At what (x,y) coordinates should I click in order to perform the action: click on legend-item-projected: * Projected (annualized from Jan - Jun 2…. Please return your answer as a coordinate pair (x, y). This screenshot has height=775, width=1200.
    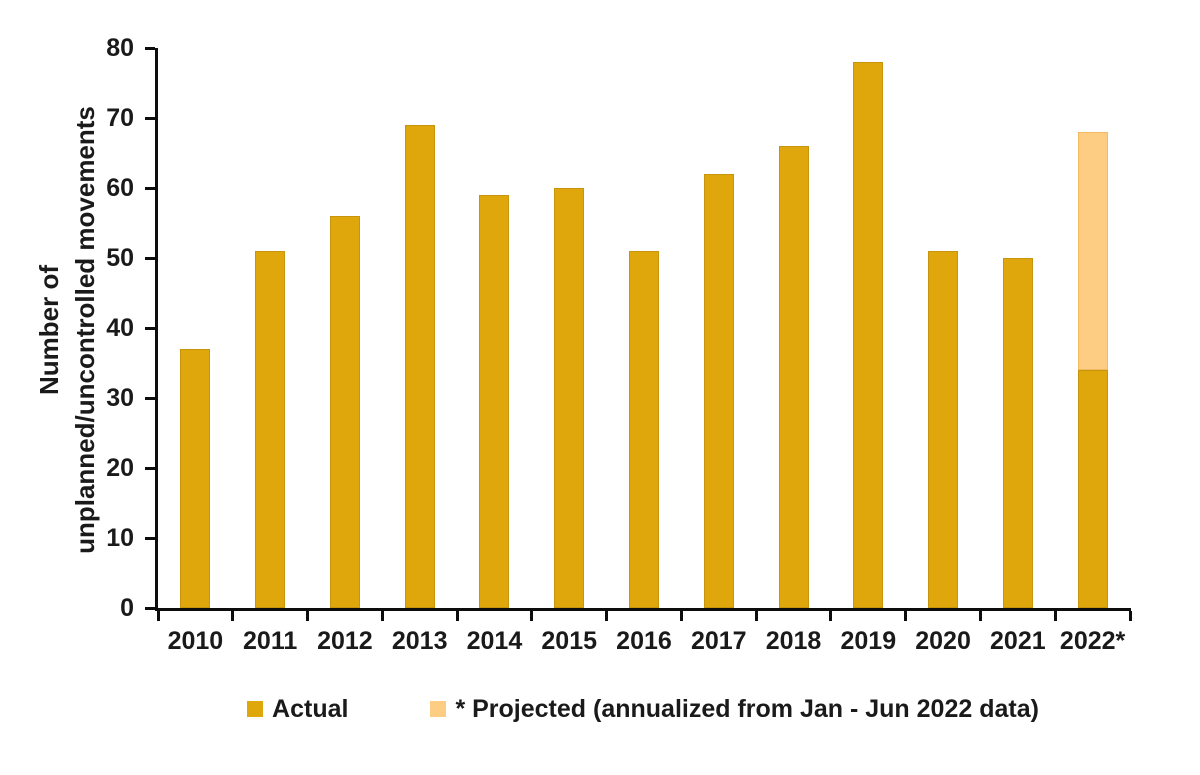
    Looking at the image, I should click on (734, 709).